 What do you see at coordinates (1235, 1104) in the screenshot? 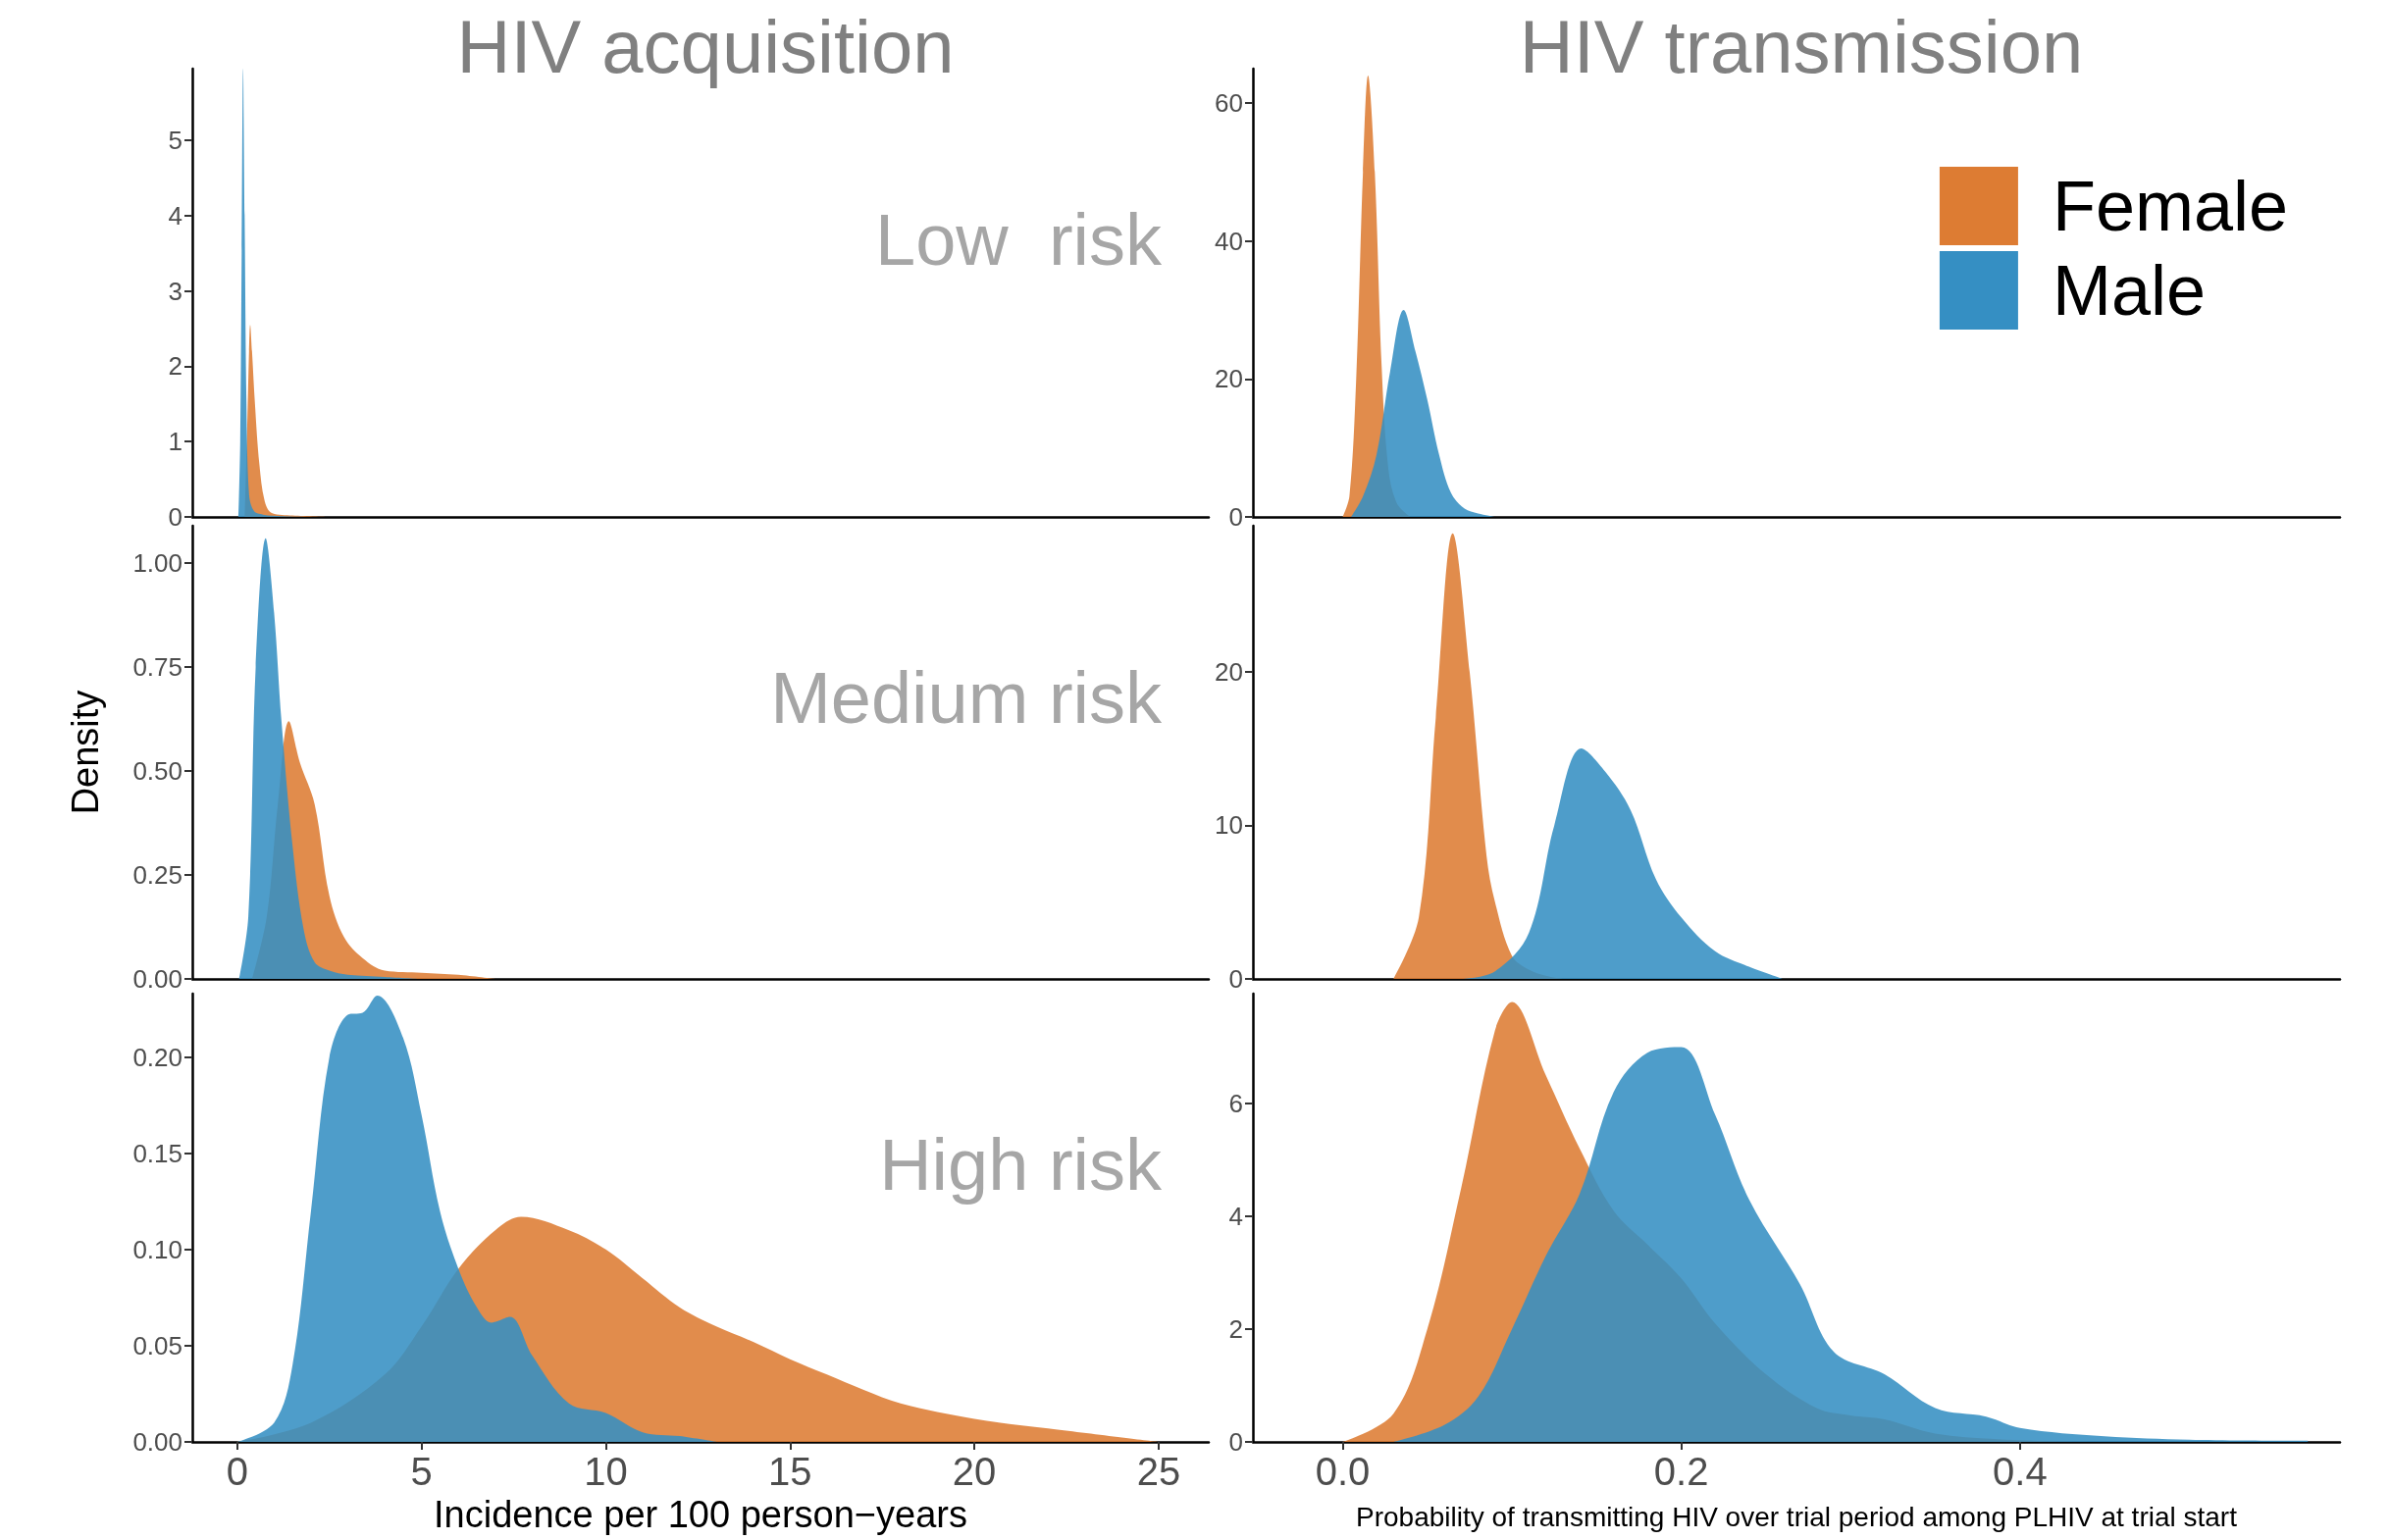
I see `y-tick-label: 6` at bounding box center [1235, 1104].